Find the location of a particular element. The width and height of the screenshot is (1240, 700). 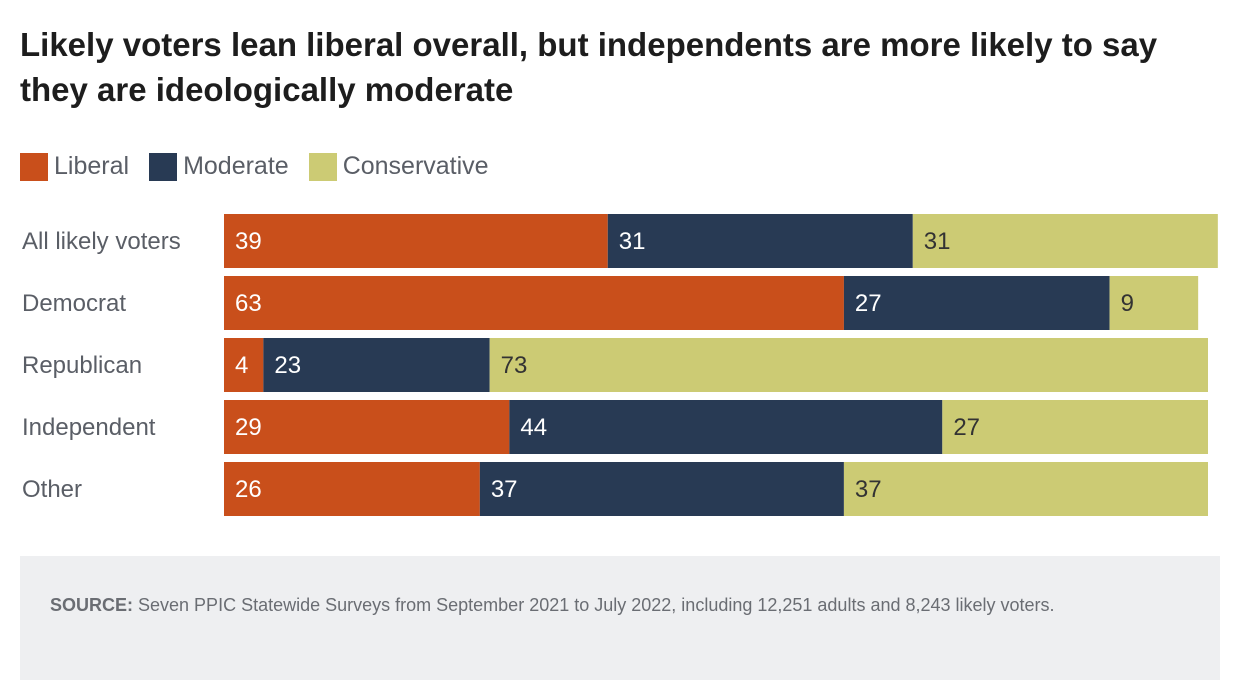

legend-label: Moderate is located at coordinates (236, 166).